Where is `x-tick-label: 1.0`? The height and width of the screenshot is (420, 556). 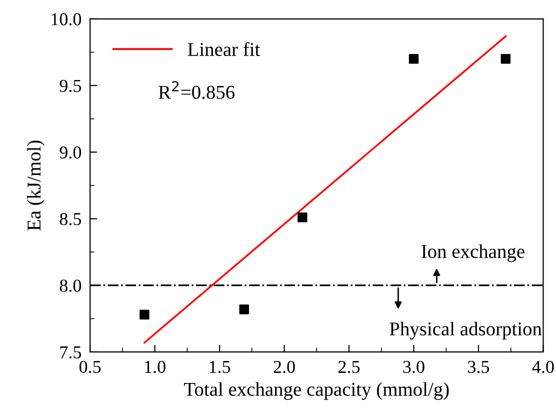
x-tick-label: 1.0 is located at coordinates (155, 367).